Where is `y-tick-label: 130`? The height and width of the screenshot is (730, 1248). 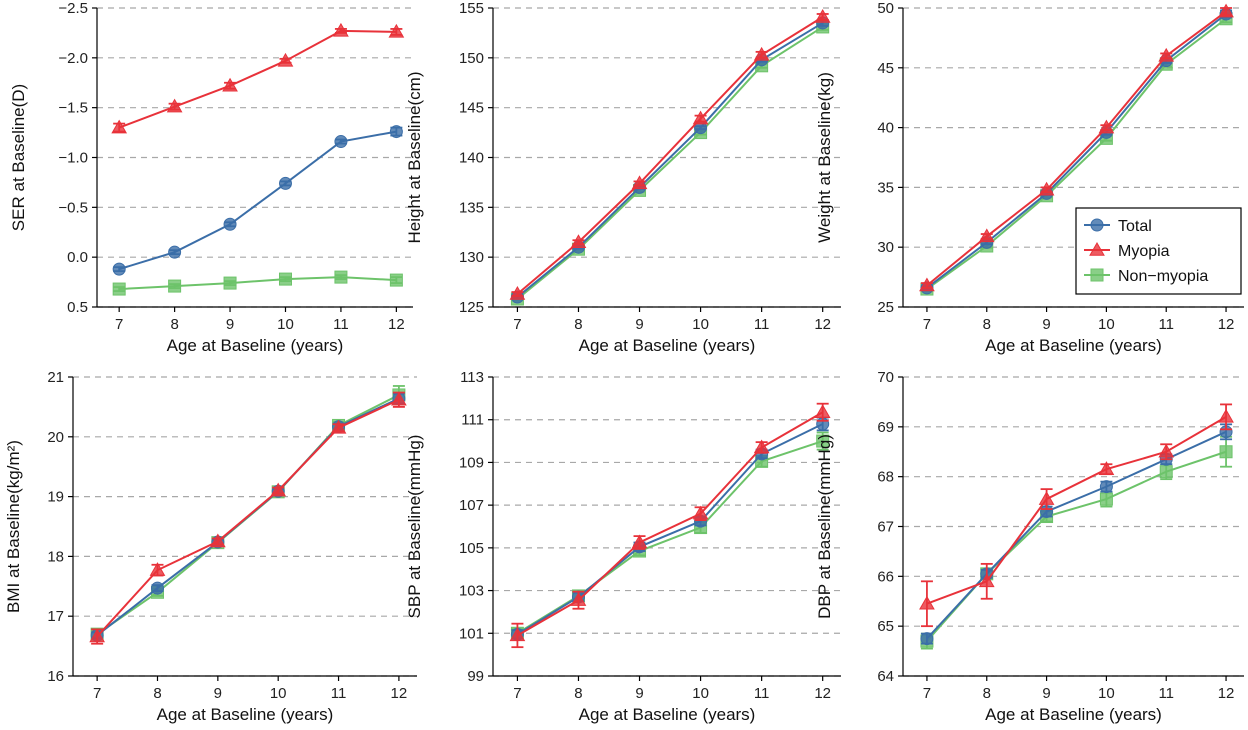 y-tick-label: 130 is located at coordinates (471, 257).